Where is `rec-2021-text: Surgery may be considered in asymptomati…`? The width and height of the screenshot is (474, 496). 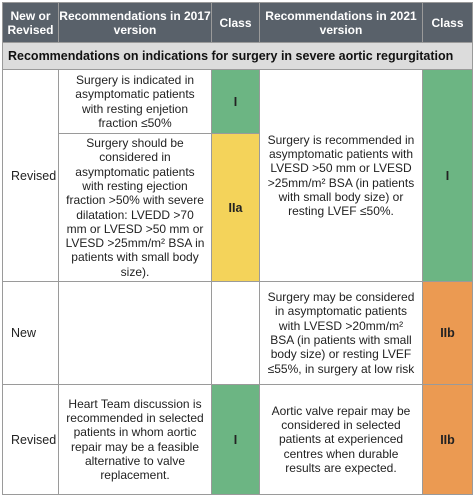 rec-2021-text: Surgery may be considered in asymptomati… is located at coordinates (341, 333).